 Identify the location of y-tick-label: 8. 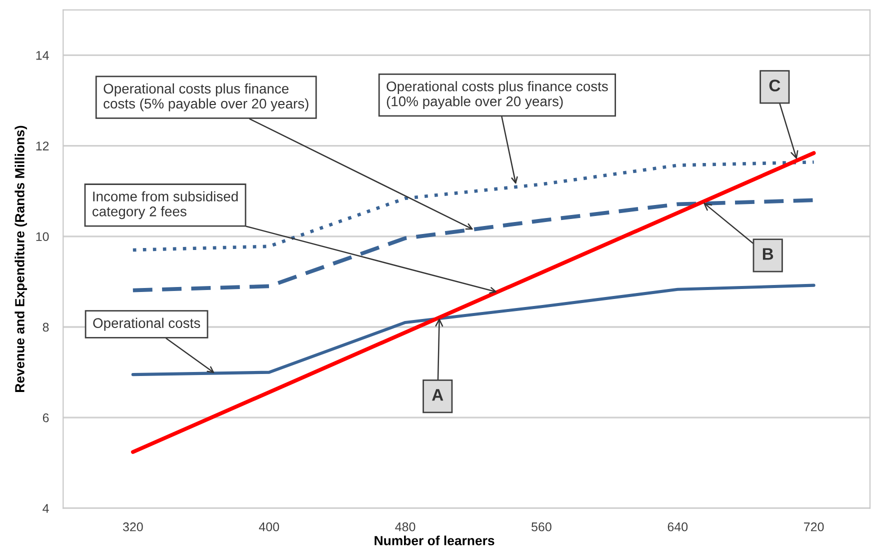
(45, 327).